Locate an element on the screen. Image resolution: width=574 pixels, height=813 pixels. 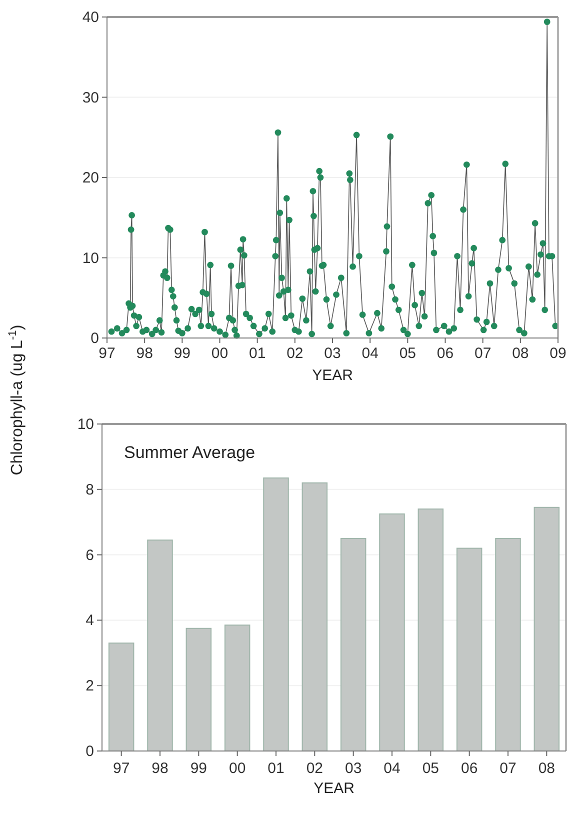
y-tick-label: 40 is located at coordinates (90, 17).